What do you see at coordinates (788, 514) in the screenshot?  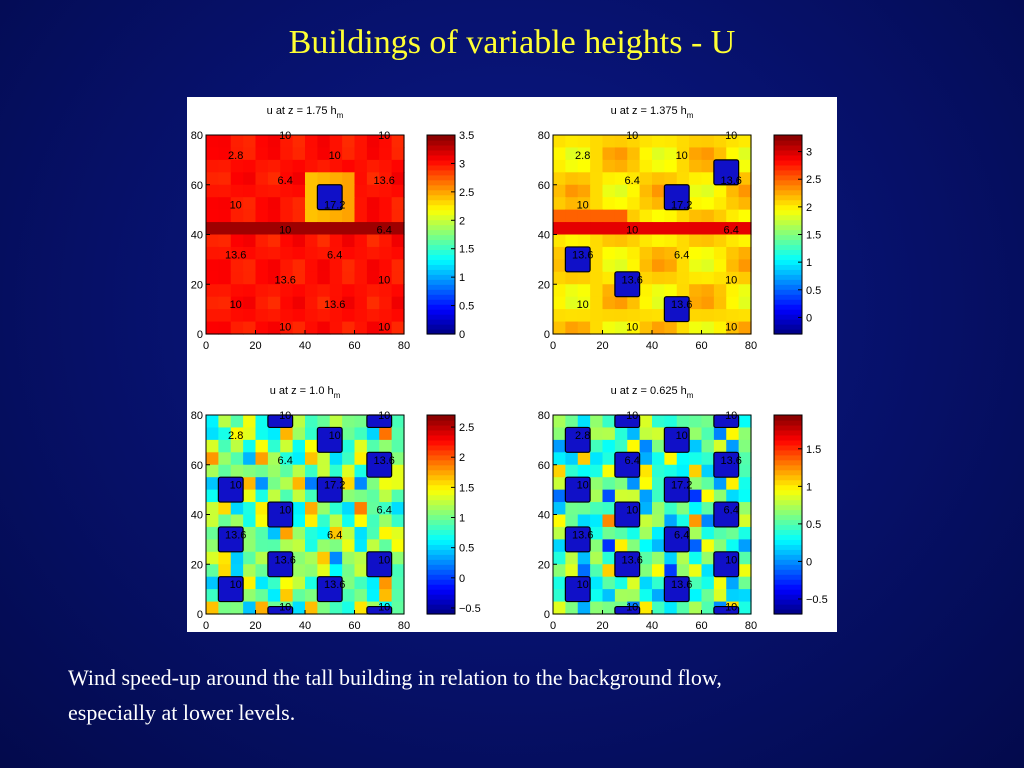 I see `colorbar-frame` at bounding box center [788, 514].